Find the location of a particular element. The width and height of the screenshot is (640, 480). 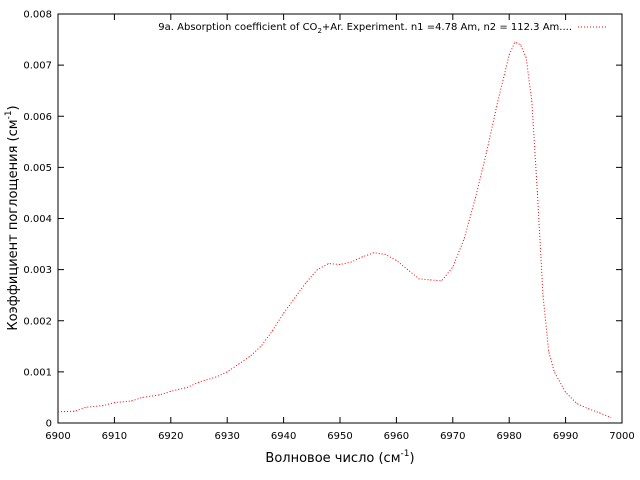

y-tick-label: 0.007 is located at coordinates (37, 66).